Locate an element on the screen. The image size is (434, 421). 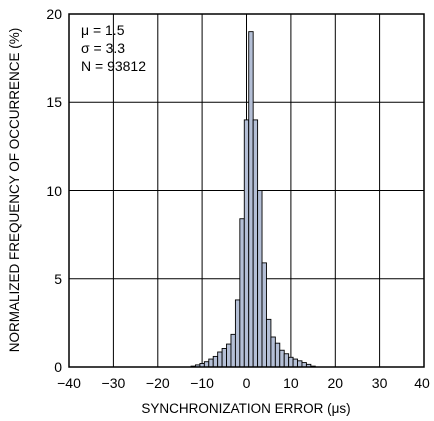
y-tick-label-15: 15 is located at coordinates (54, 102).